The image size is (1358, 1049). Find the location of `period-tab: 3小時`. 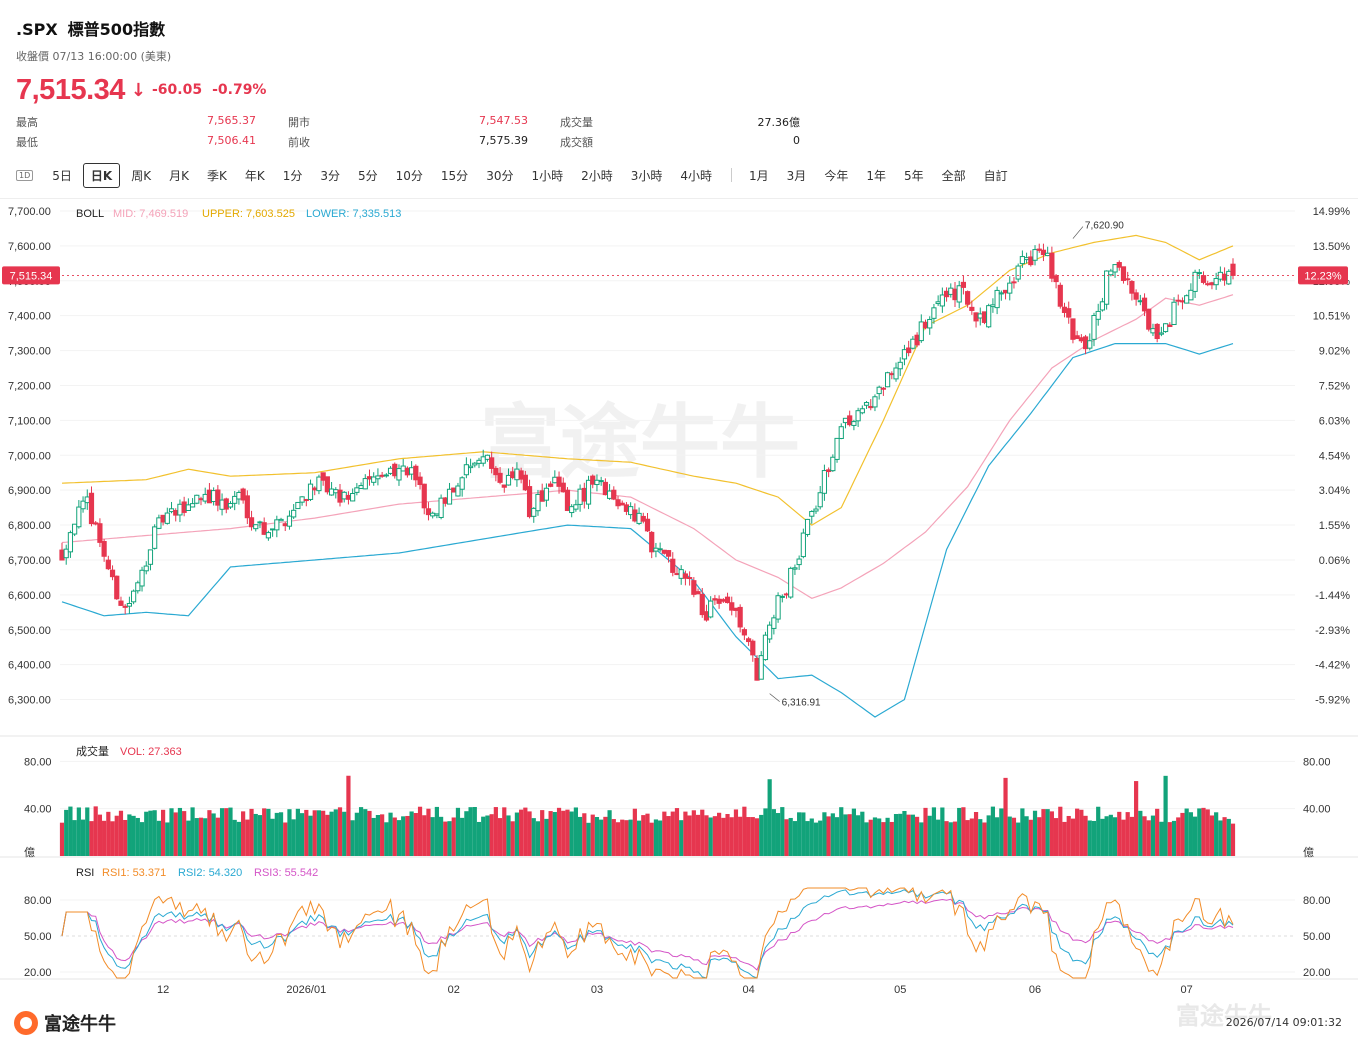

period-tab: 3小時 is located at coordinates (646, 175).